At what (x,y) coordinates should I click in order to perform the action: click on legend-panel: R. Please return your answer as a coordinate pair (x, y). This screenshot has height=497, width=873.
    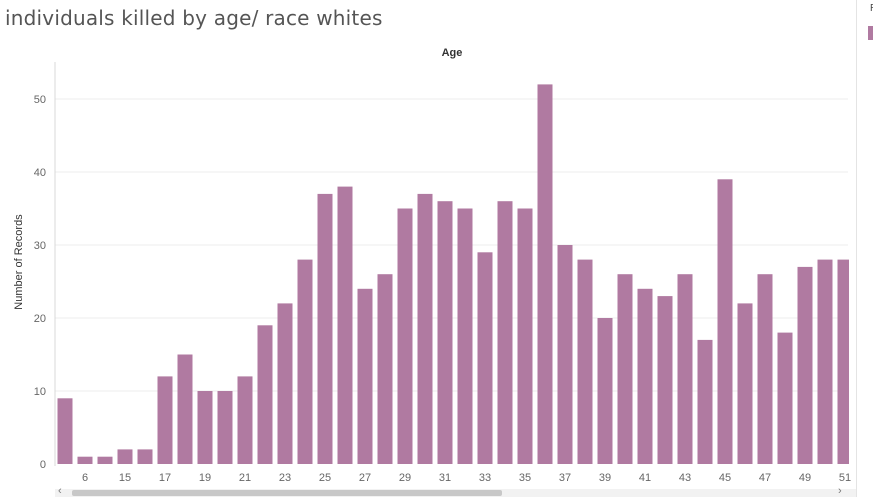
    Looking at the image, I should click on (864, 248).